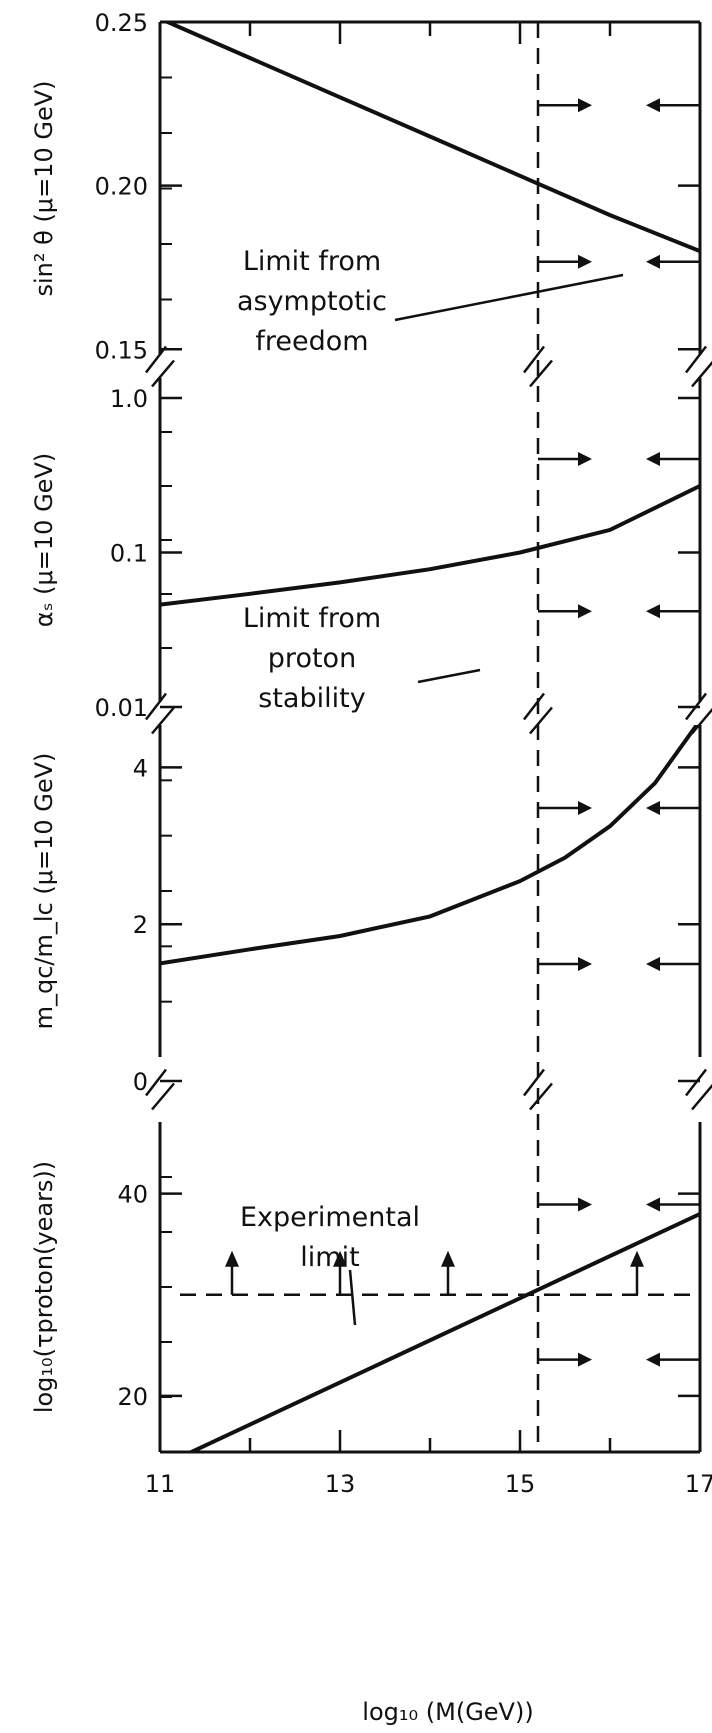 This screenshot has height=1733, width=712. Describe the element at coordinates (121, 350) in the screenshot. I see `y-tick-label: 0.15` at that location.